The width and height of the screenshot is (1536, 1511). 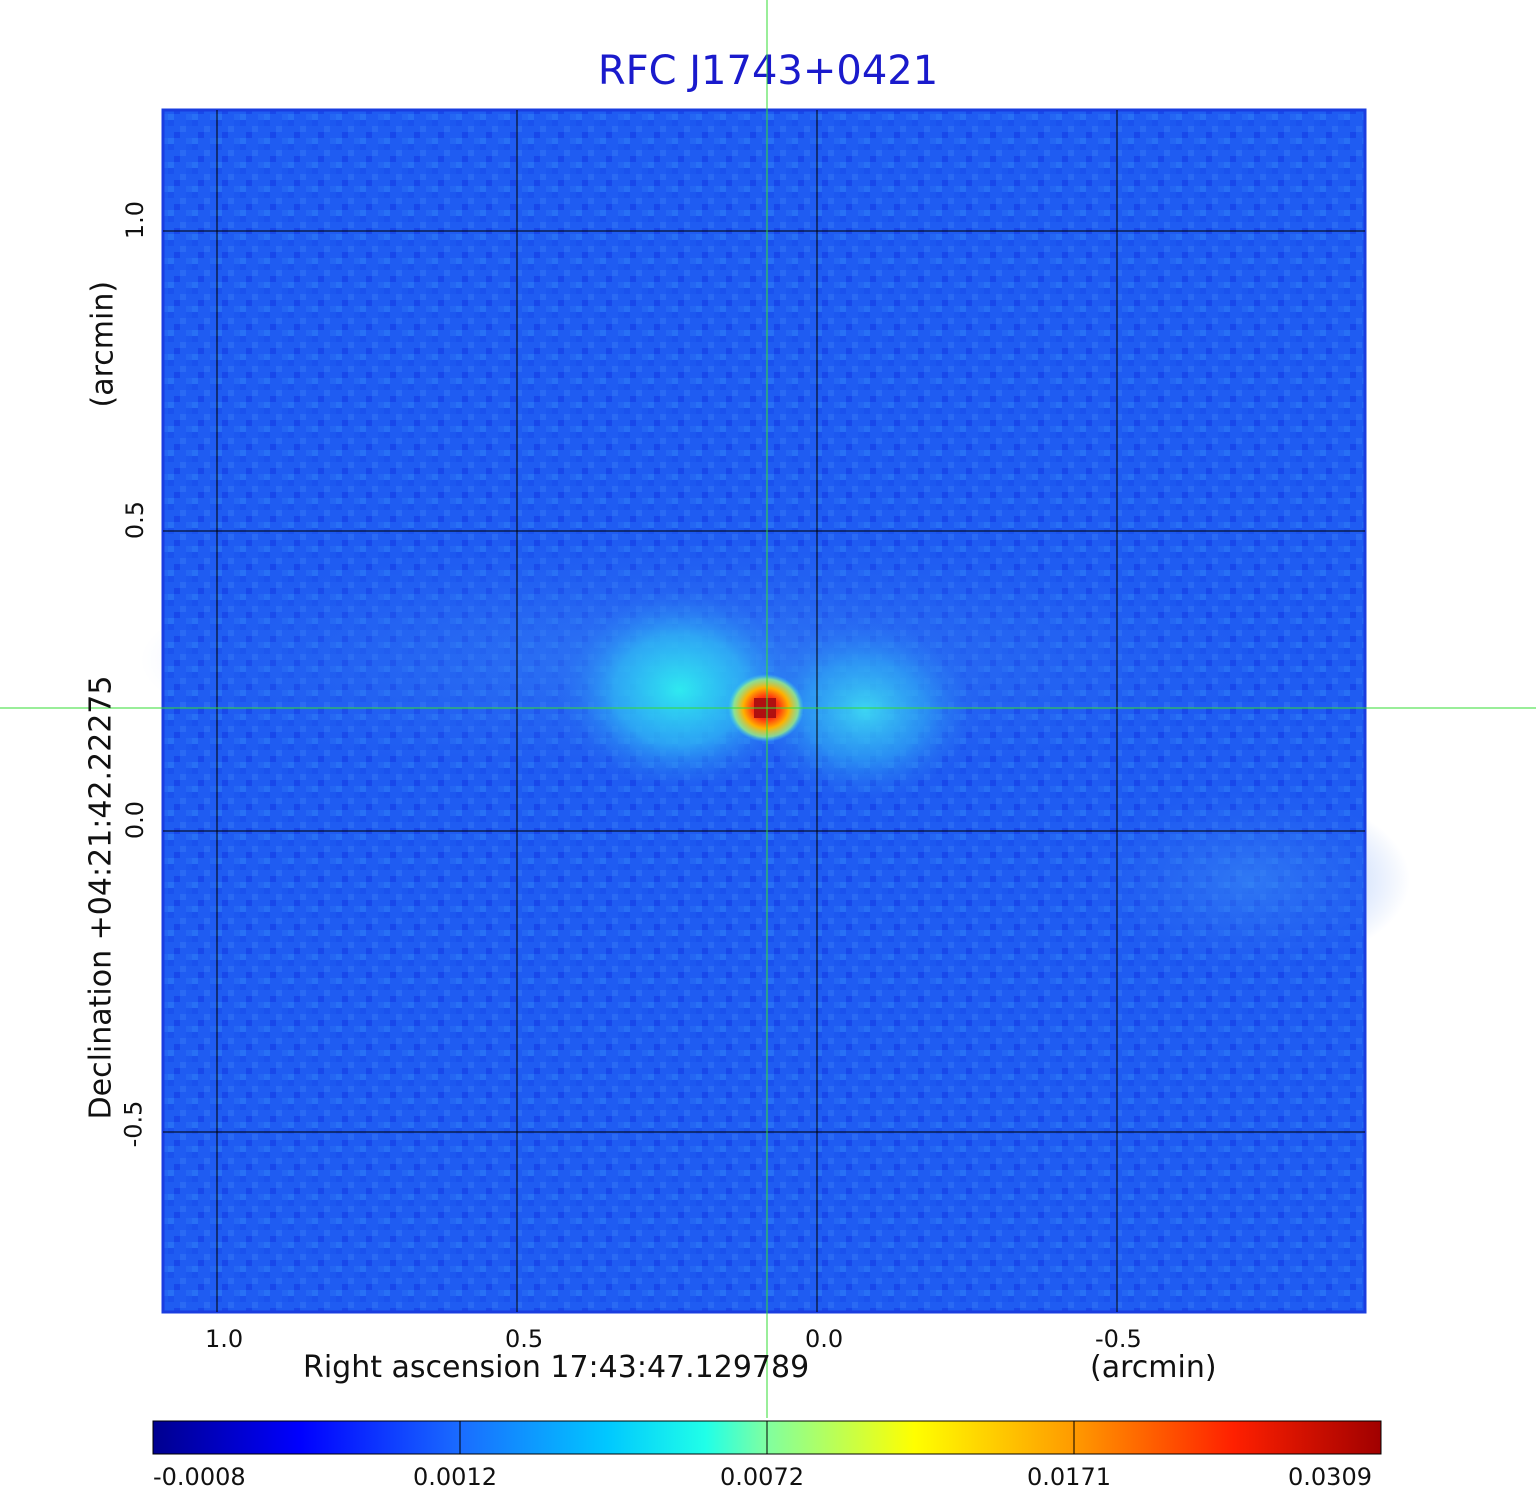 What do you see at coordinates (768, 71) in the screenshot?
I see `map-title: RFC J1743+0421` at bounding box center [768, 71].